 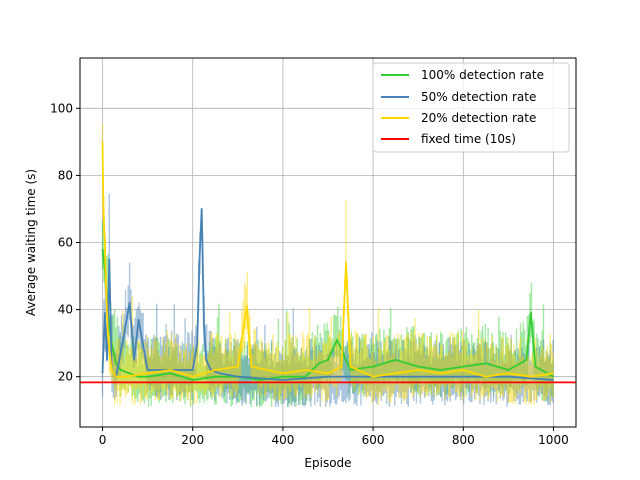 What do you see at coordinates (192, 440) in the screenshot?
I see `x-tick-label: 200` at bounding box center [192, 440].